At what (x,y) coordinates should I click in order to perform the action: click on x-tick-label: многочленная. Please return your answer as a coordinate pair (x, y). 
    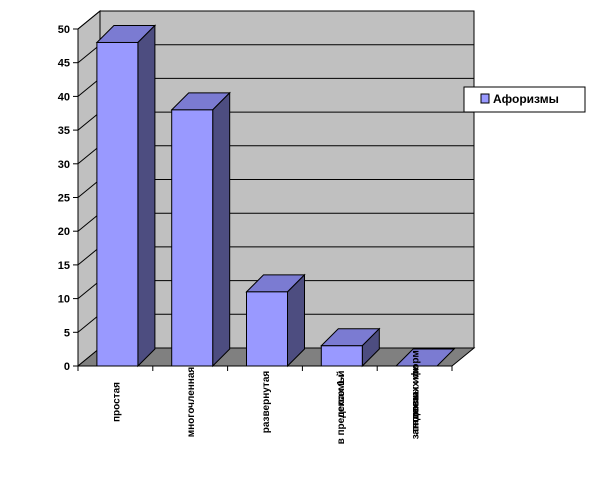
    Looking at the image, I should click on (191, 402).